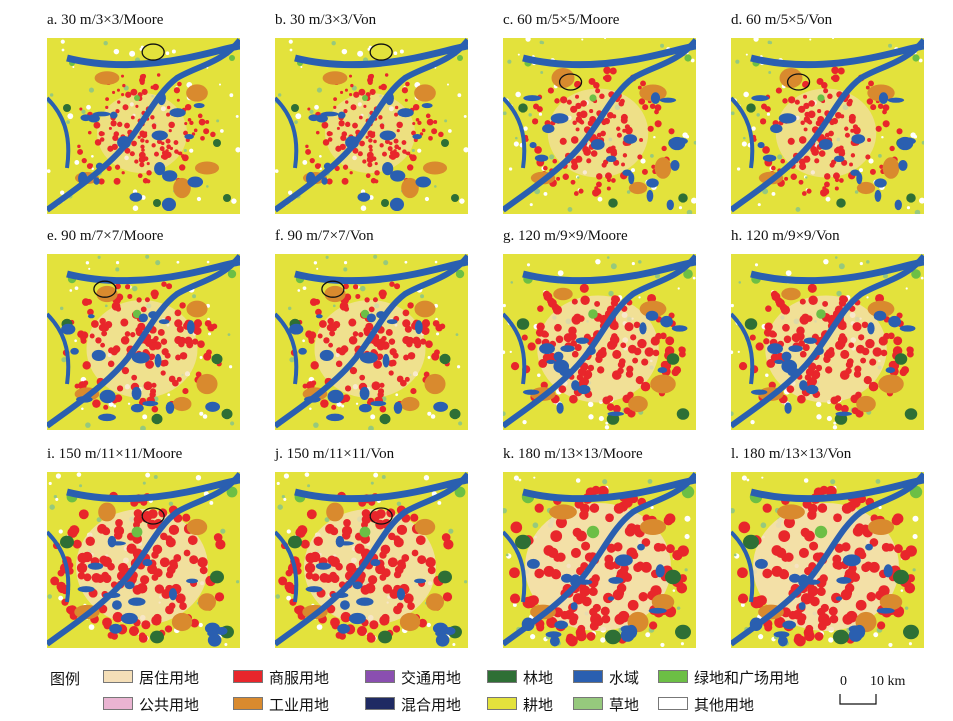 The width and height of the screenshot is (953, 721). What do you see at coordinates (888, 681) in the screenshot?
I see `scale-end-label: 10 km` at bounding box center [888, 681].